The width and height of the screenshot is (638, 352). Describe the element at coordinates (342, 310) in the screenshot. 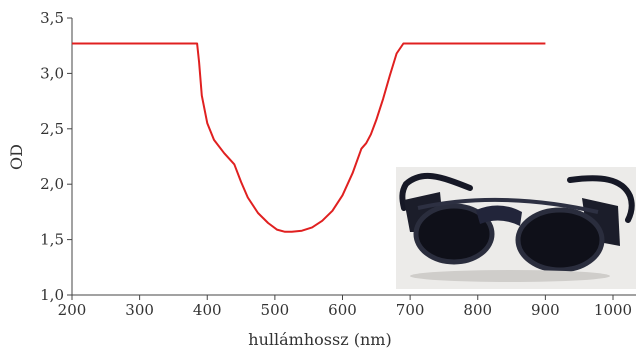

I see `x-tick-label: 600` at that location.